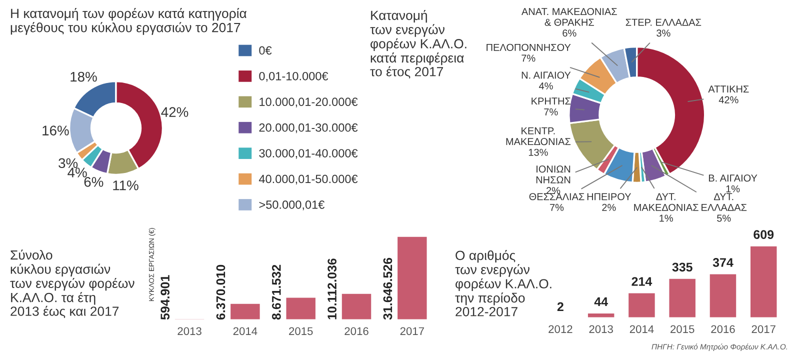 The height and width of the screenshot is (354, 800). Describe the element at coordinates (332, 289) in the screenshot. I see `data-label: 10.112.036` at that location.